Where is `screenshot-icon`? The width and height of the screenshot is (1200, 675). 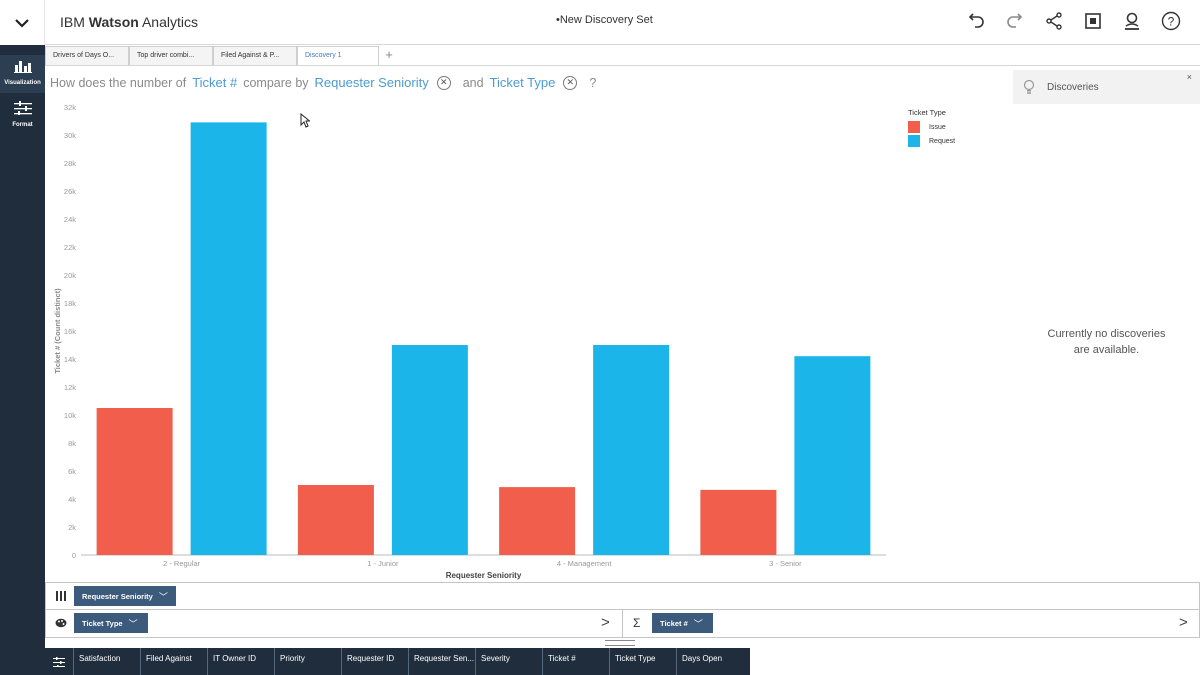
screenshot-icon is located at coordinates (1093, 21).